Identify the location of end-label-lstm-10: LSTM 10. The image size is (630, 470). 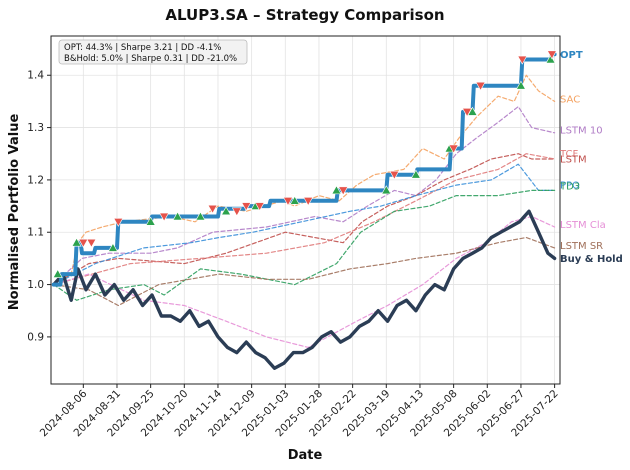
(581, 131).